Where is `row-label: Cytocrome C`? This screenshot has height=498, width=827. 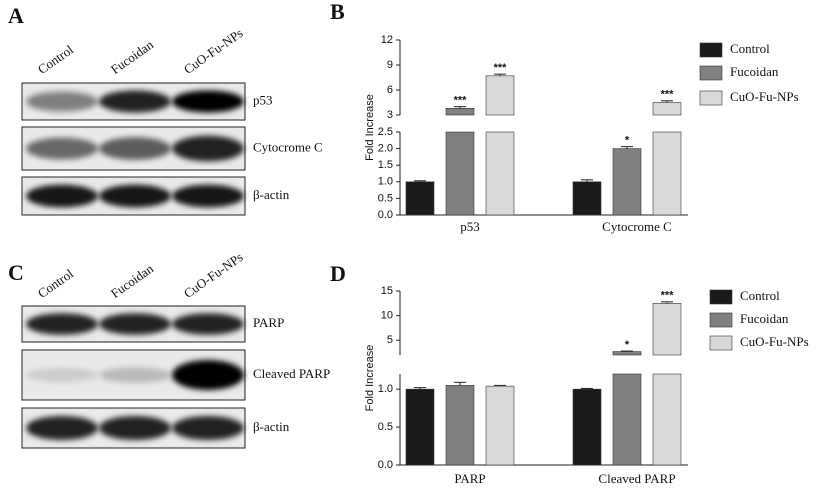 row-label: Cytocrome C is located at coordinates (288, 146).